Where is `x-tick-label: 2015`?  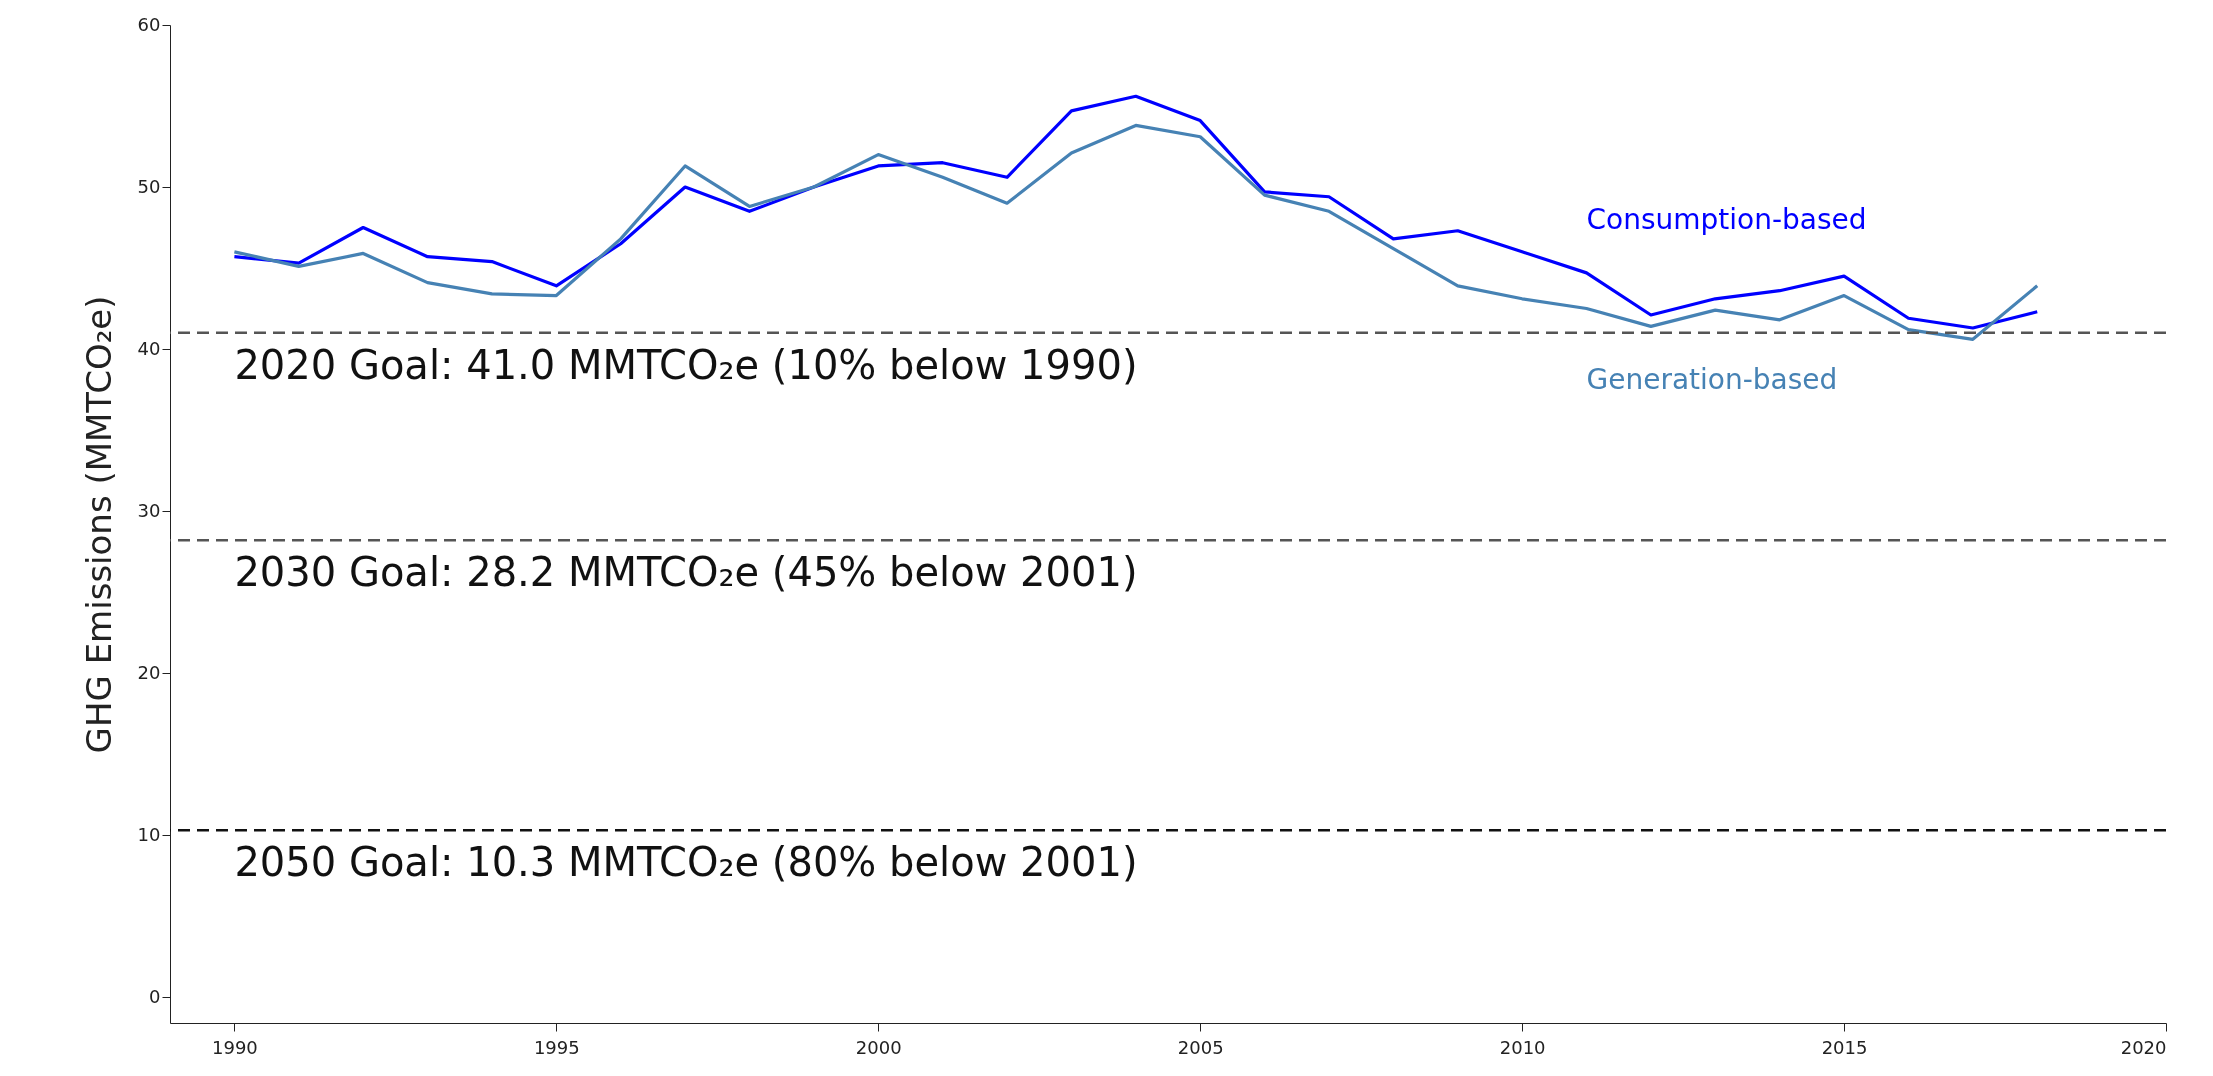
x-tick-label: 2015 is located at coordinates (1844, 1047).